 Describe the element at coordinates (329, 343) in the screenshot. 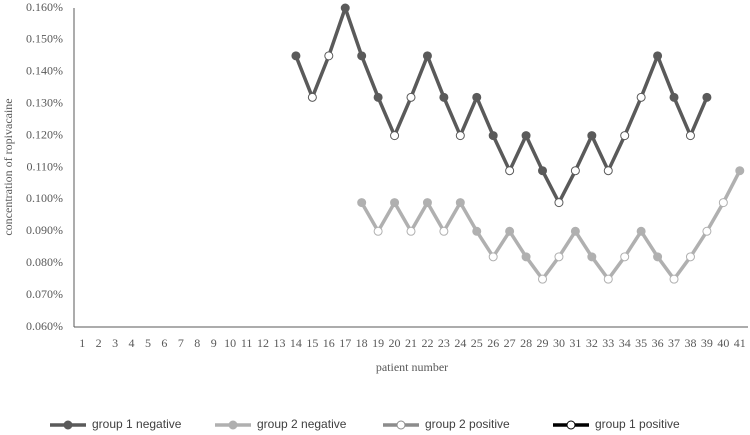

I see `x-tick-label: 16` at that location.